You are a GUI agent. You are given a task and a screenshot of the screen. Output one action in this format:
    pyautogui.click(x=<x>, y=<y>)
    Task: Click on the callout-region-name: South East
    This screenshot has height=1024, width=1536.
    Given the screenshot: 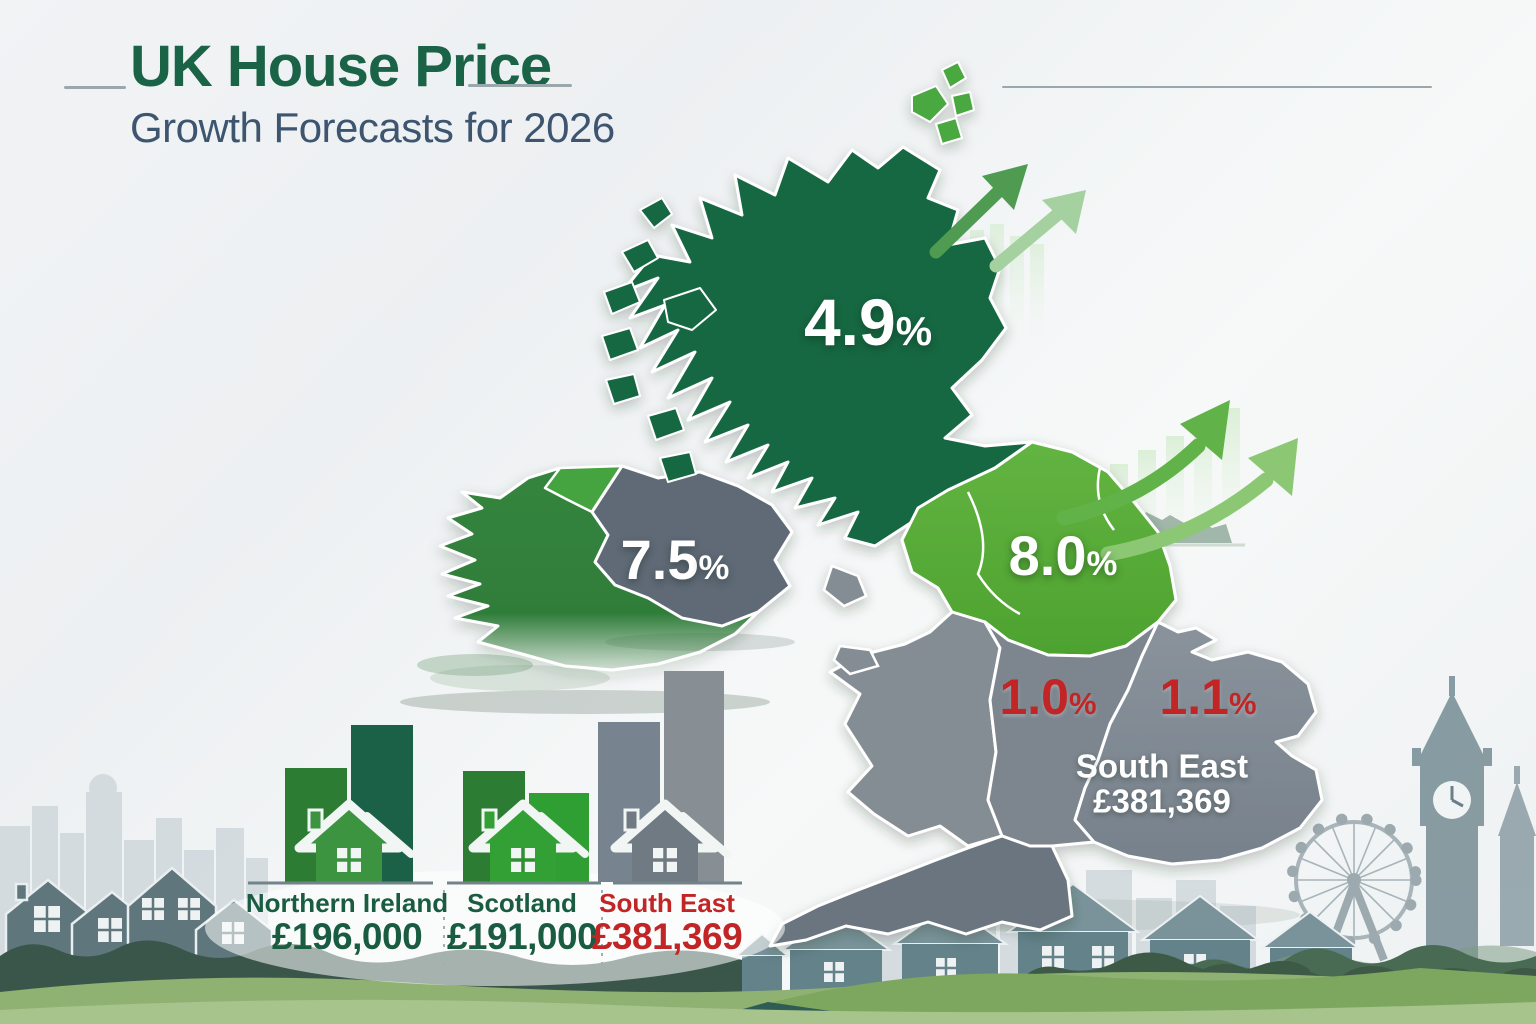 What is the action you would take?
    pyautogui.click(x=1162, y=766)
    